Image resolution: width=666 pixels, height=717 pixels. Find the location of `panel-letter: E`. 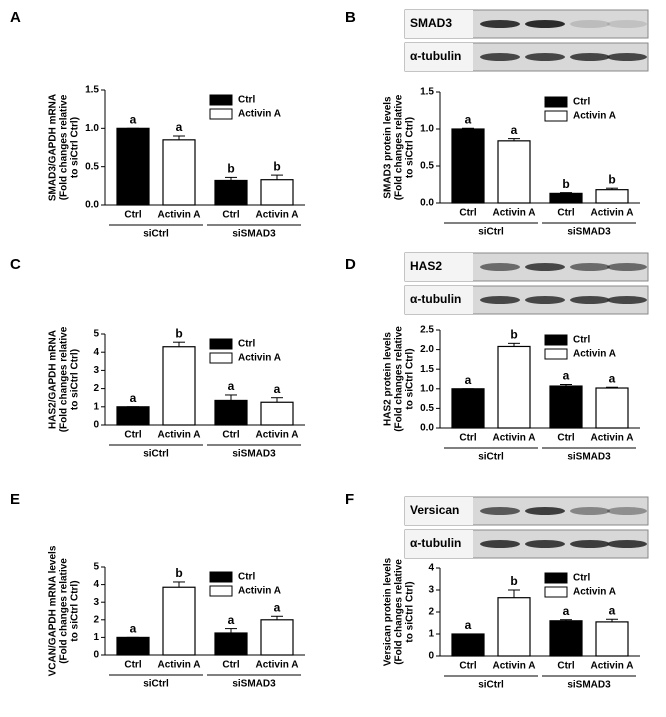

panel-letter: E is located at coordinates (15, 499).